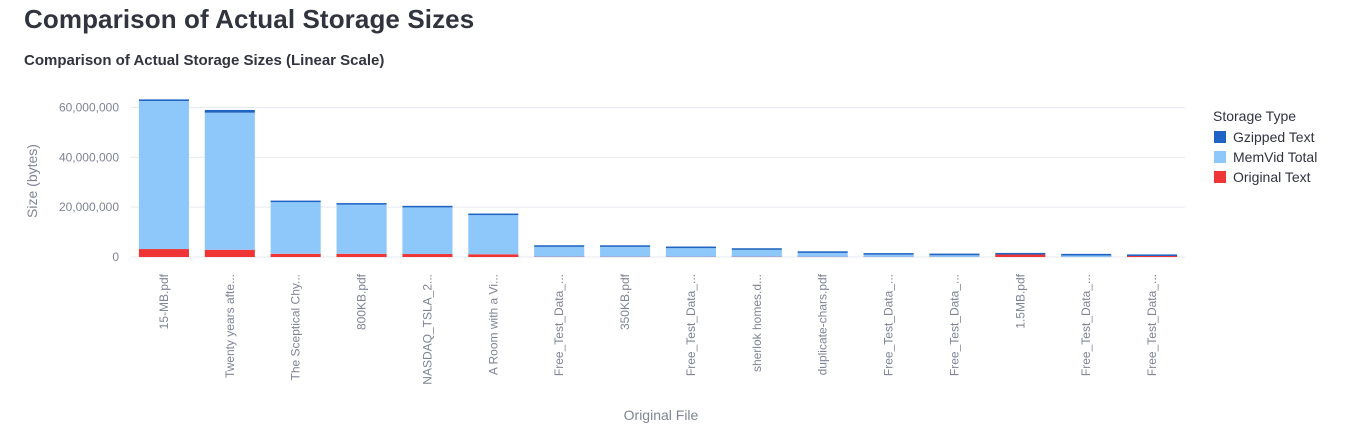 The width and height of the screenshot is (1351, 439). What do you see at coordinates (1254, 116) in the screenshot?
I see `legend-title: Storage Type` at bounding box center [1254, 116].